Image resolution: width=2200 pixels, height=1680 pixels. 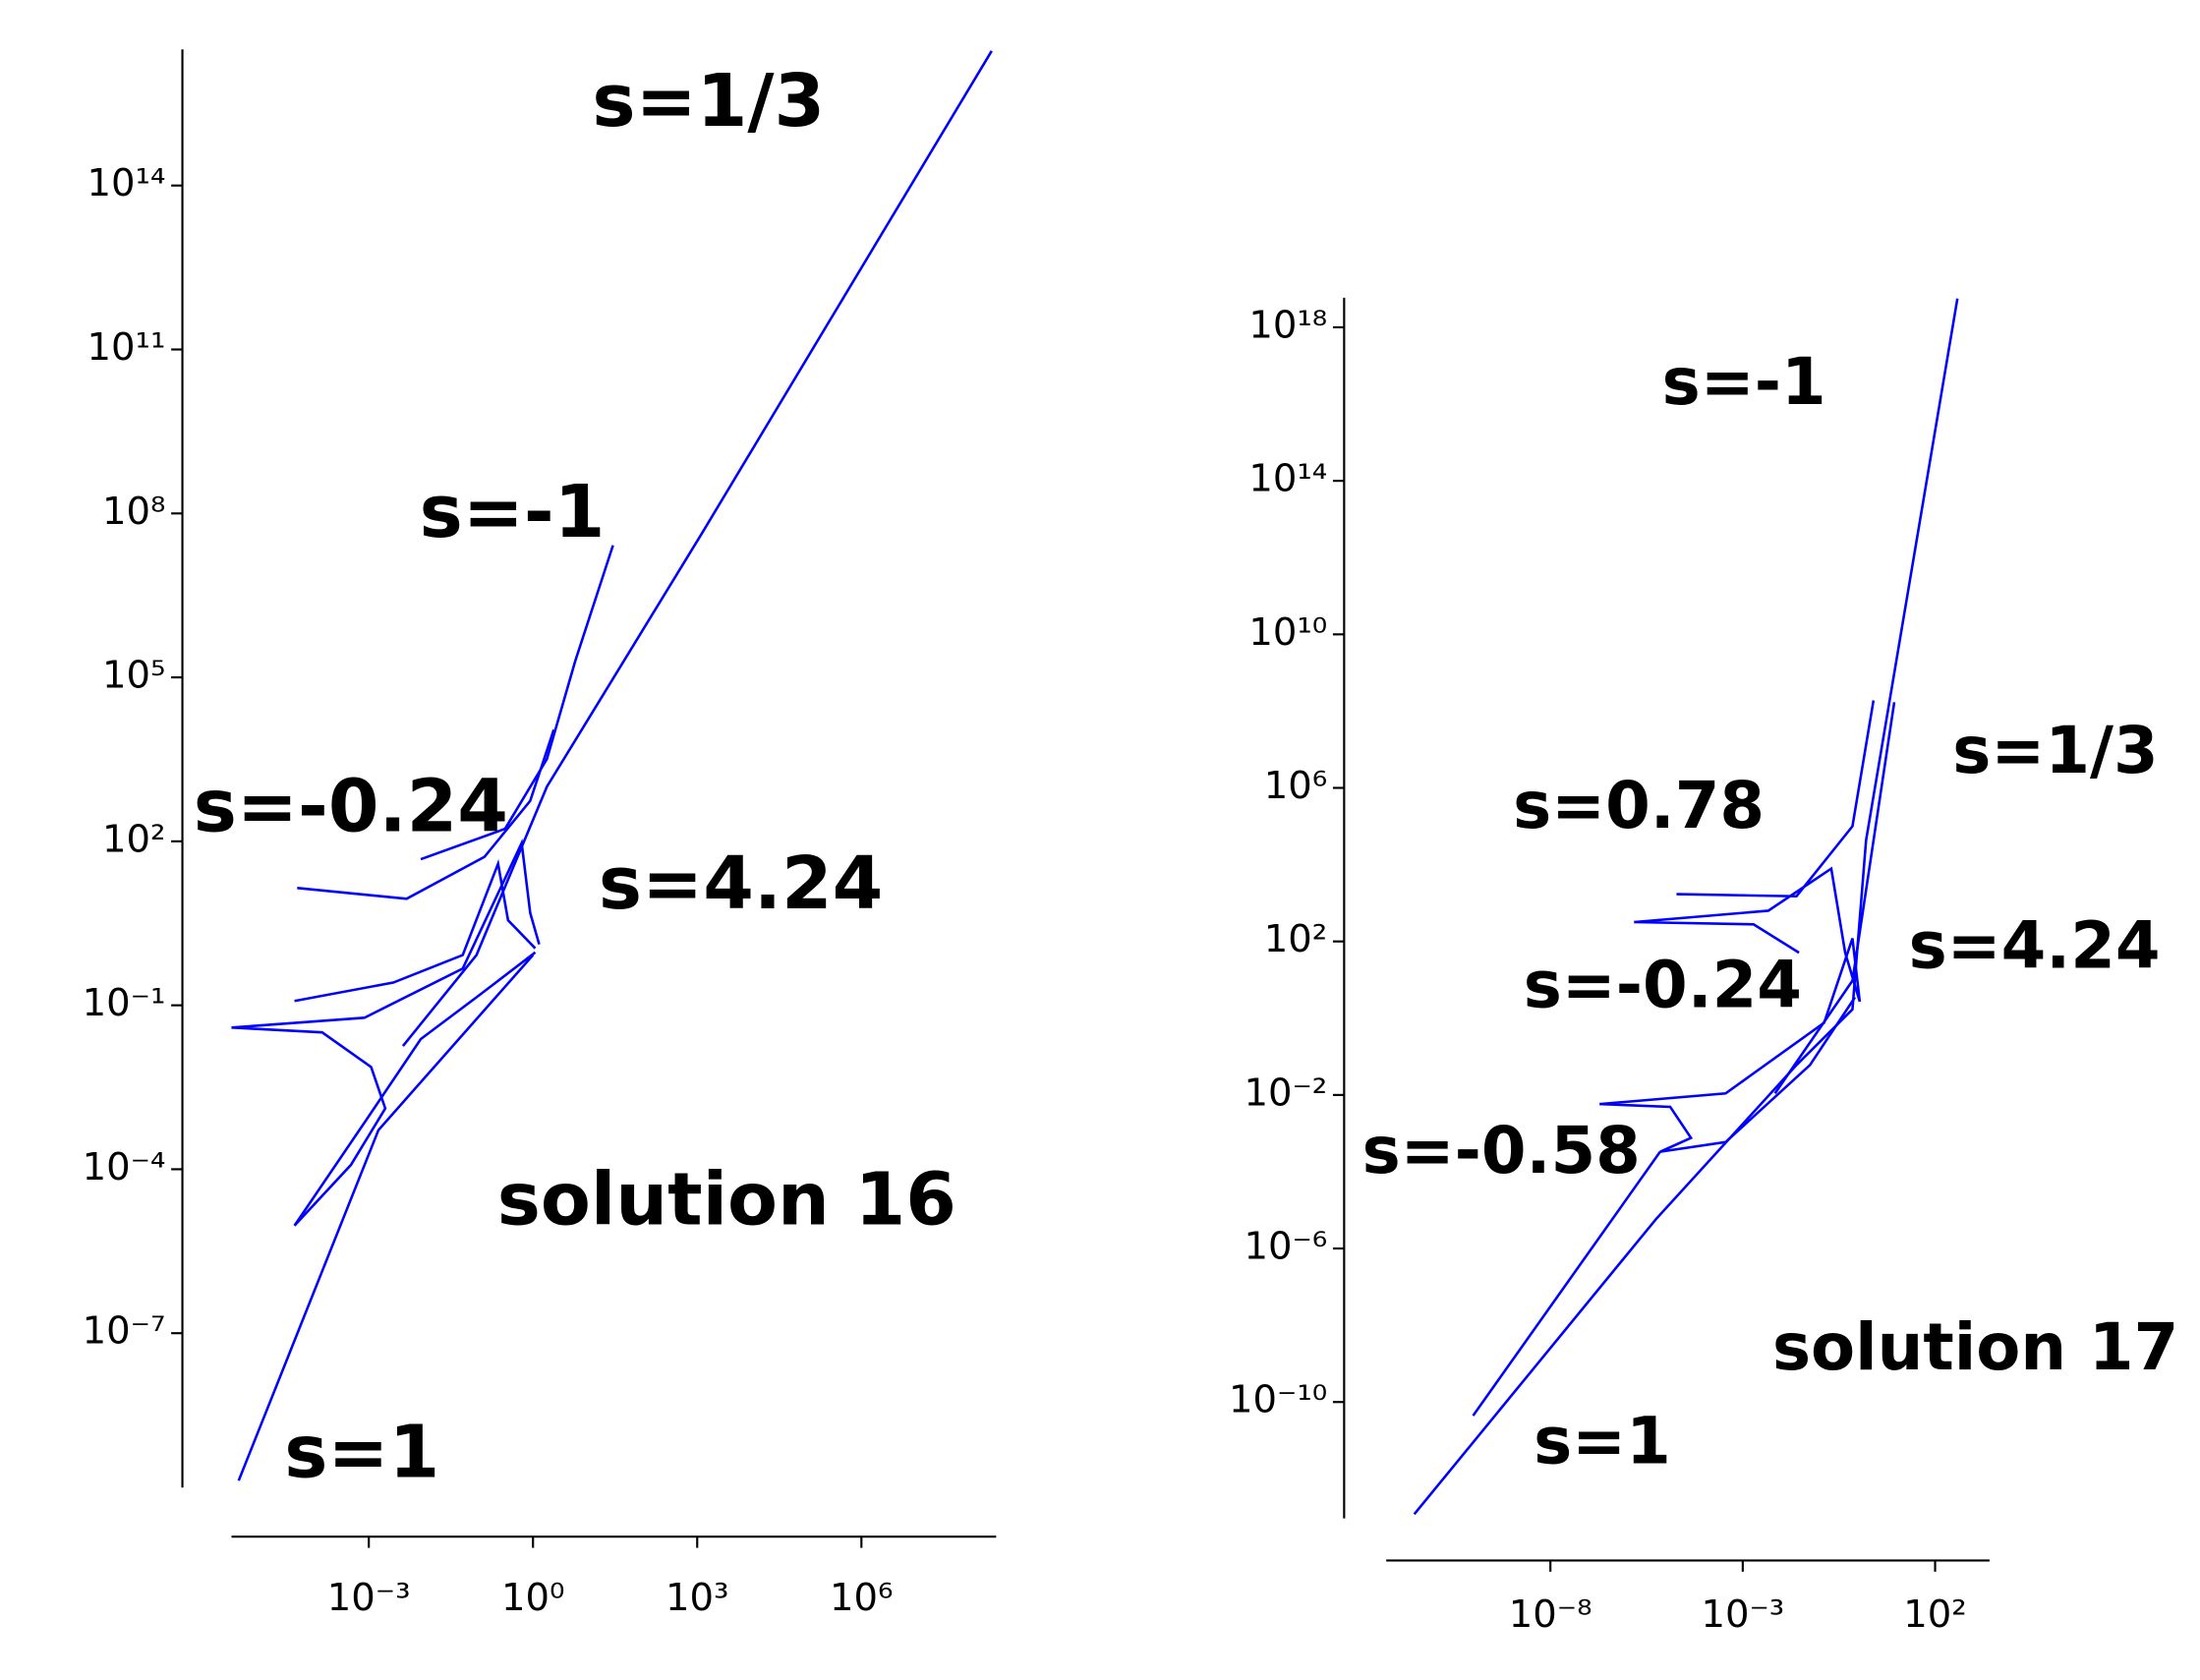 I want to click on y-tick-label: 10⁻², so click(x=1285, y=1093).